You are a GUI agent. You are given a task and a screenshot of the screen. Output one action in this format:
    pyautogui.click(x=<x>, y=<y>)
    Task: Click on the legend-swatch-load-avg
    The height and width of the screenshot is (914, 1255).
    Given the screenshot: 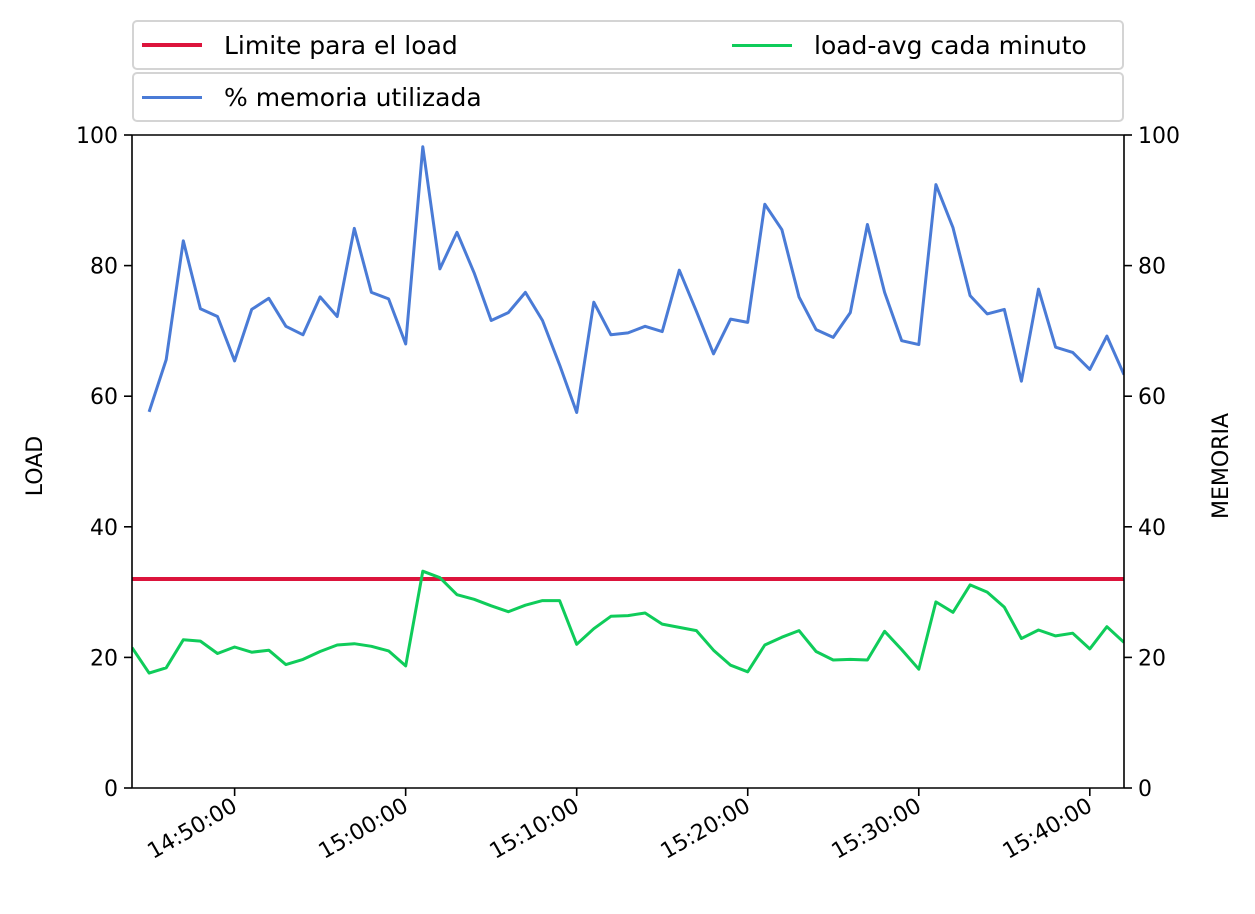 What is the action you would take?
    pyautogui.click(x=762, y=45)
    